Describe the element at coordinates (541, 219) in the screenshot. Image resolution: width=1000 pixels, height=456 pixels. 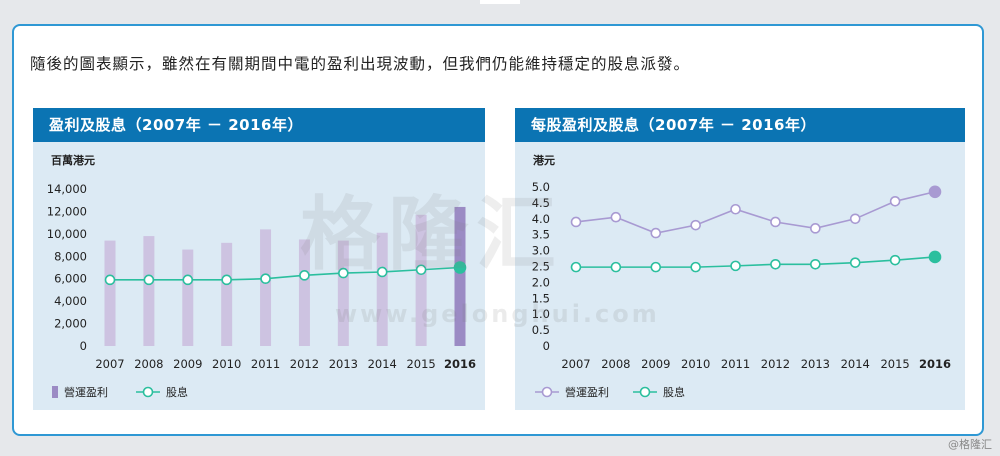
I see `y-tick-label: 4.0` at that location.